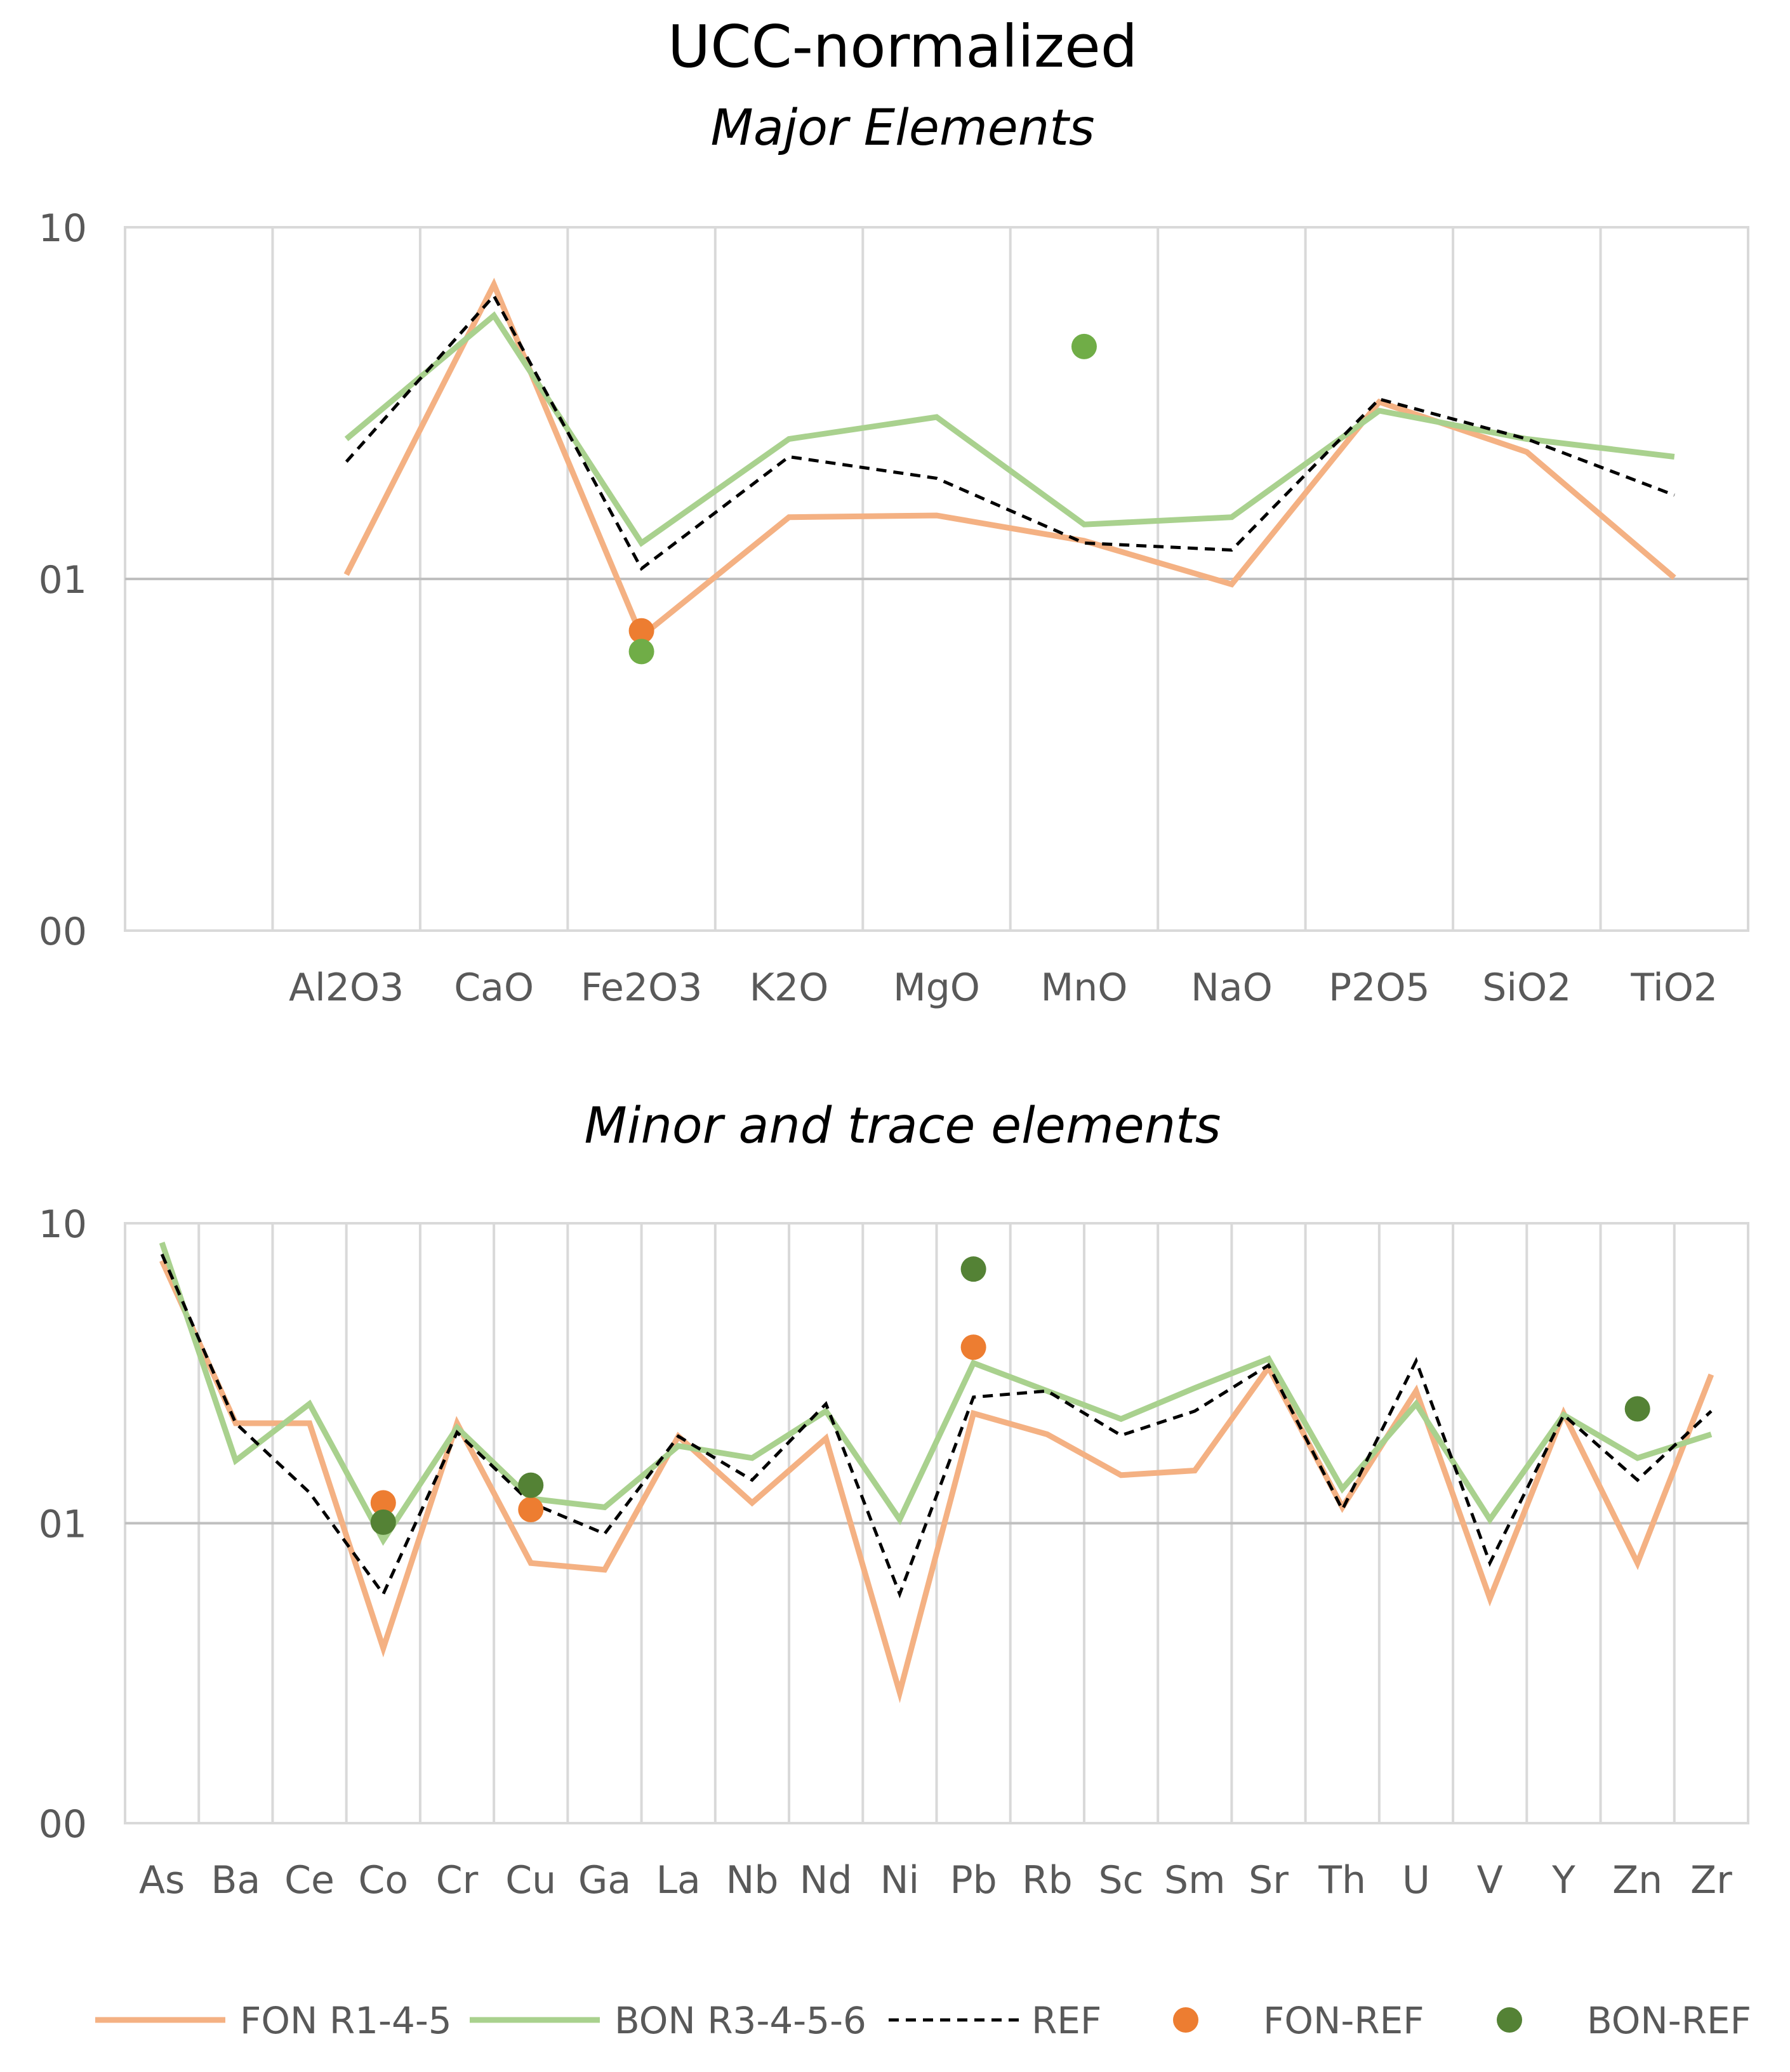 The image size is (1790, 2072). Describe the element at coordinates (1083, 988) in the screenshot. I see `major-x-tick-label-mno: MnO` at that location.